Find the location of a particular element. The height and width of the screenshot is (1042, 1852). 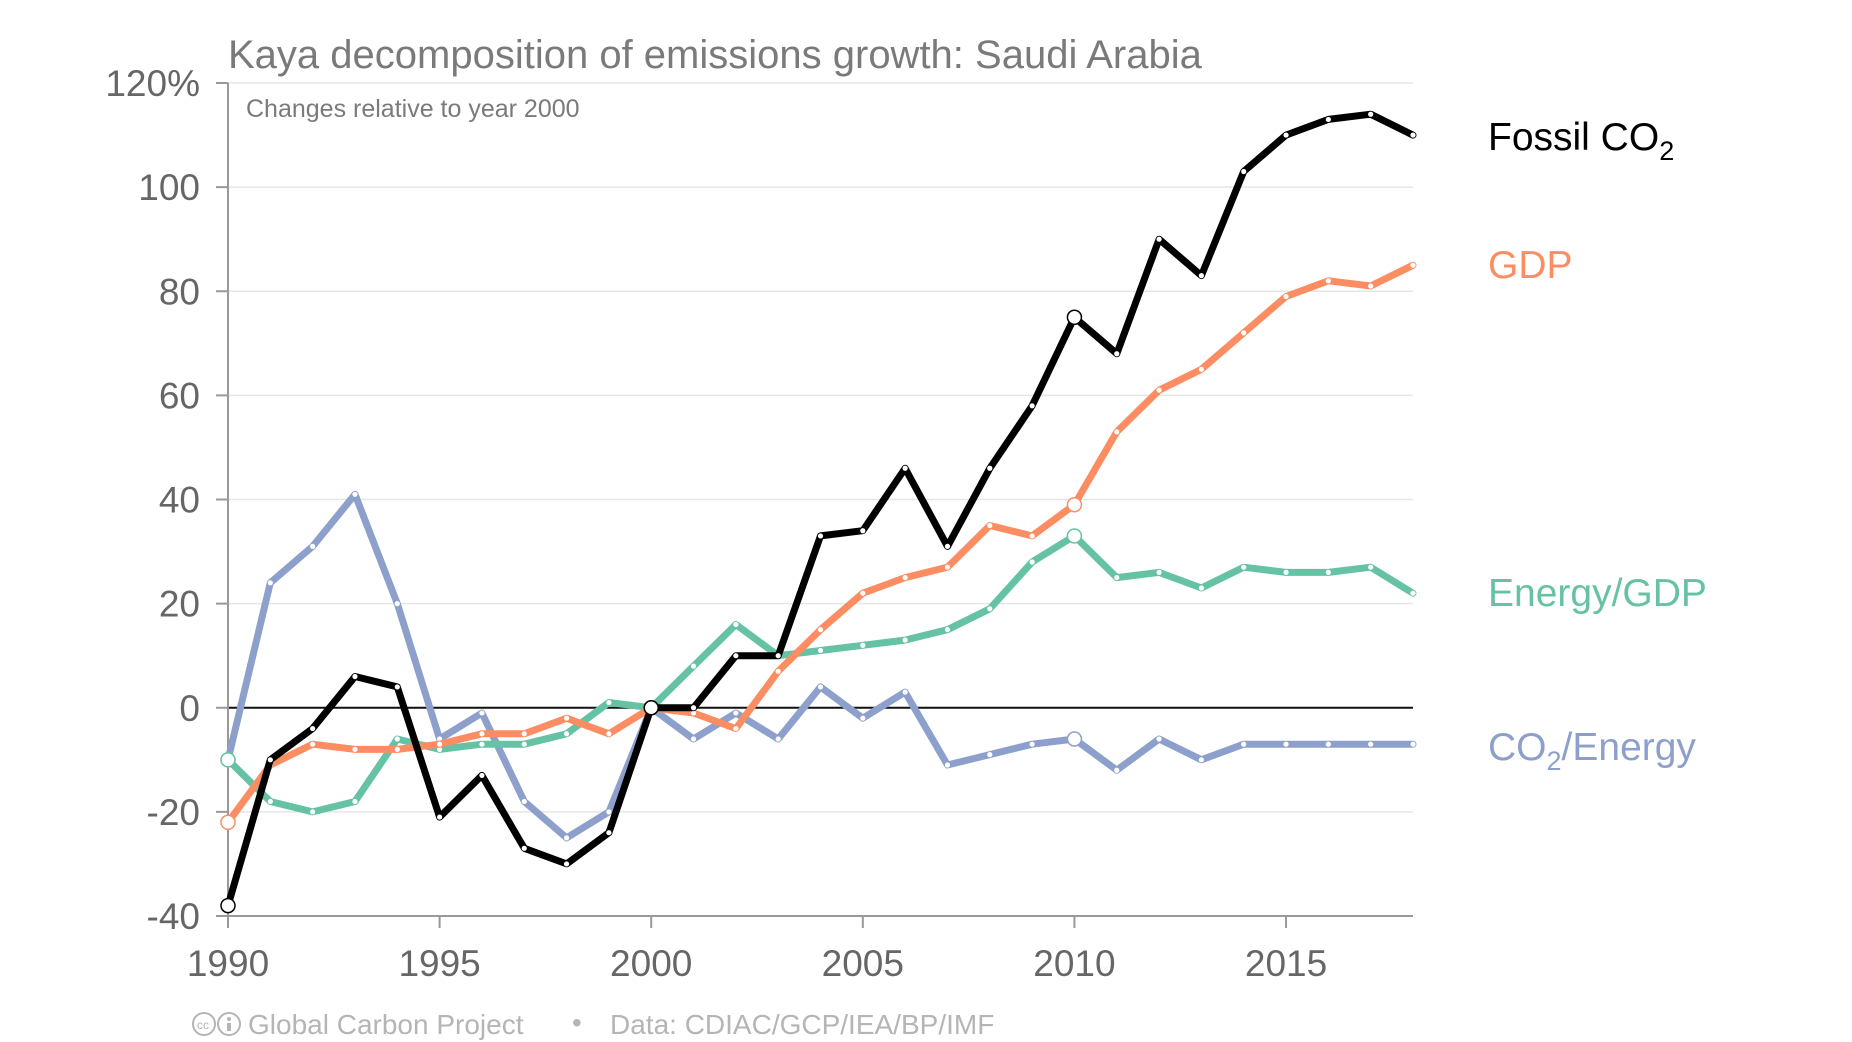

y-tick-label: 60 is located at coordinates (179, 395).